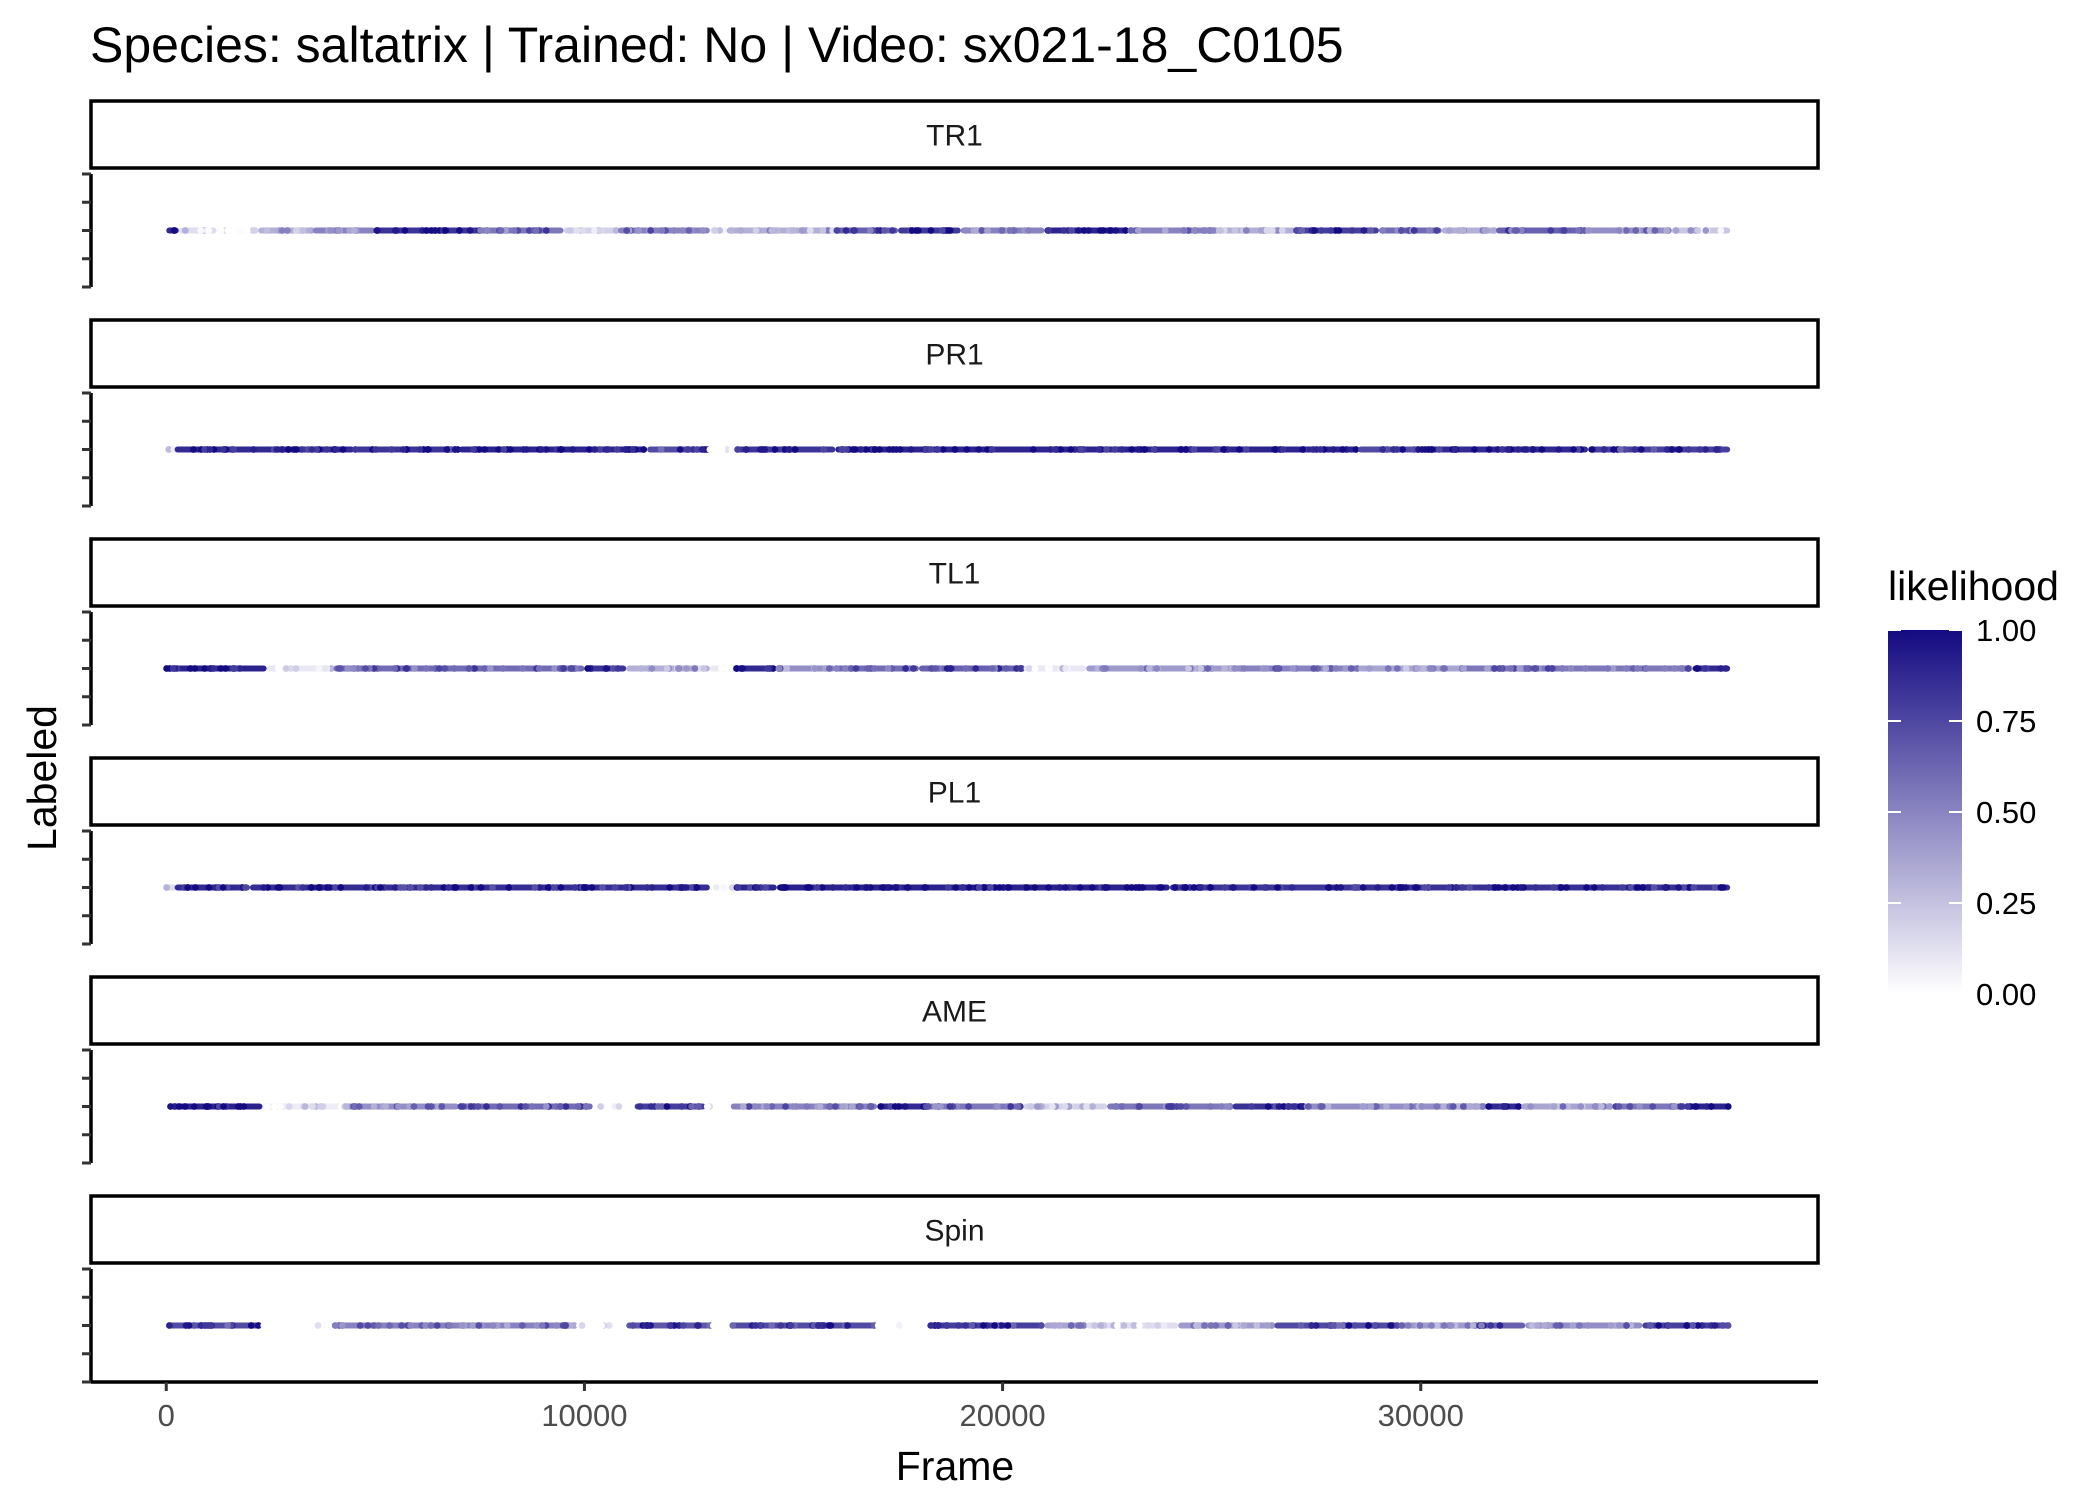 The width and height of the screenshot is (2099, 1499). I want to click on likelihood-segment, so click(1630, 230).